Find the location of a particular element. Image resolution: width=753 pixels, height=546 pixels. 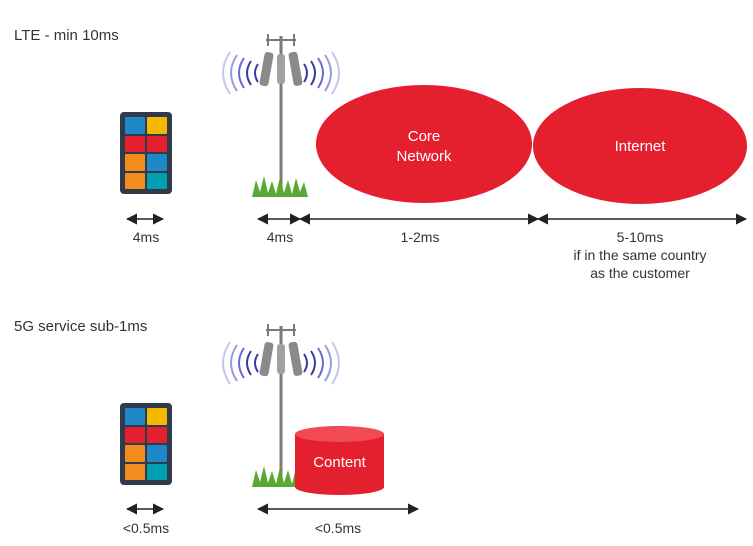

internet-latency-note: as the customer is located at coordinates (640, 273).